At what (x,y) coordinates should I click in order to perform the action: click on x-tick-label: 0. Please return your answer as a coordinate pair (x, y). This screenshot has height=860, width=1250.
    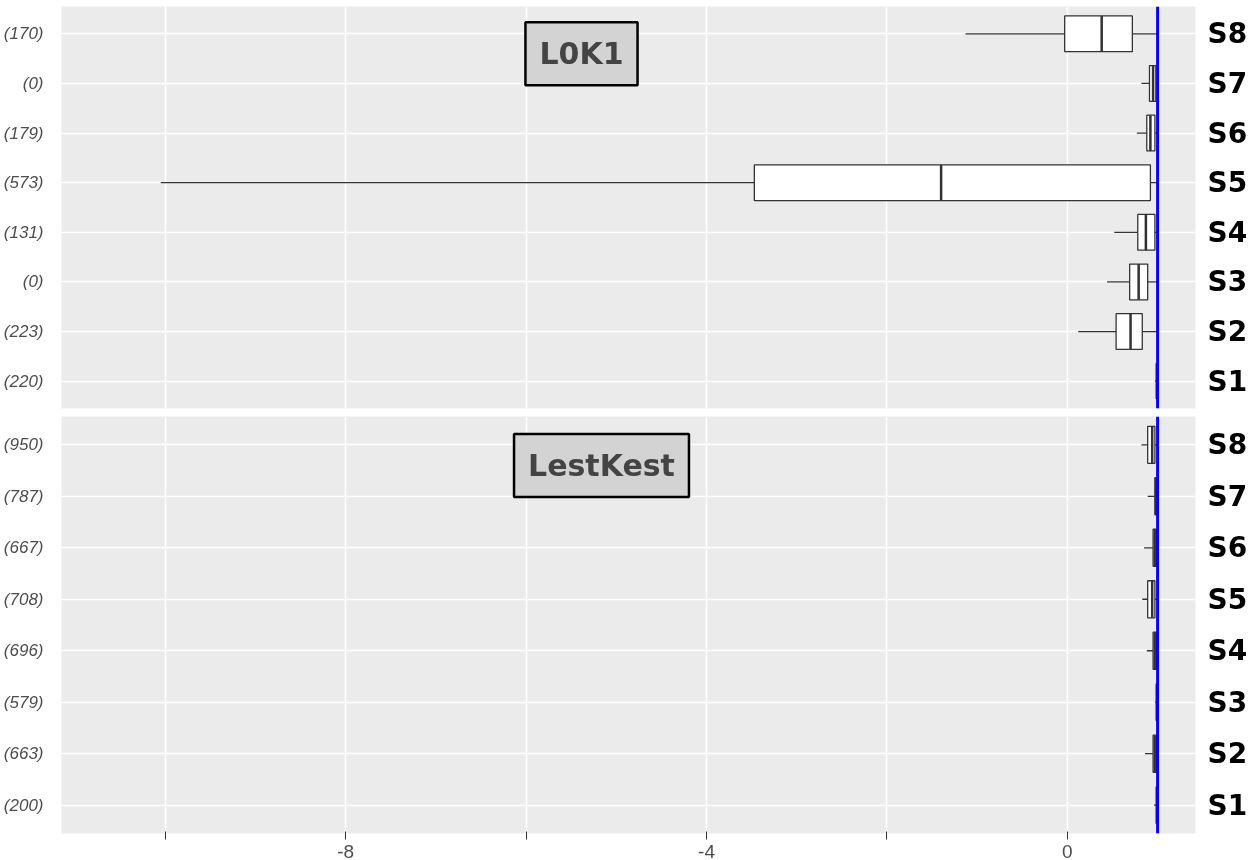
    Looking at the image, I should click on (1067, 850).